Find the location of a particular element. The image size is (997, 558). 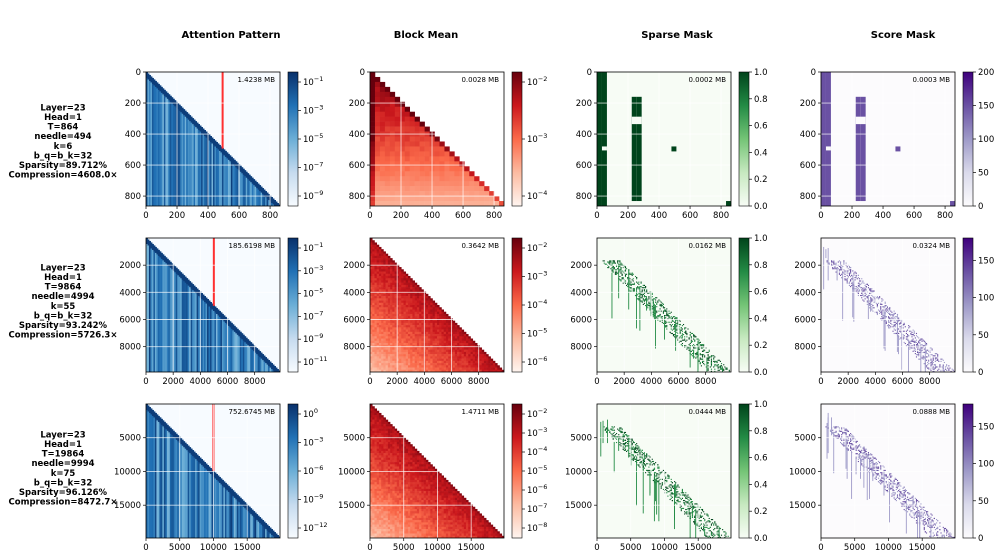

y-tick-label: 800 is located at coordinates (584, 197).